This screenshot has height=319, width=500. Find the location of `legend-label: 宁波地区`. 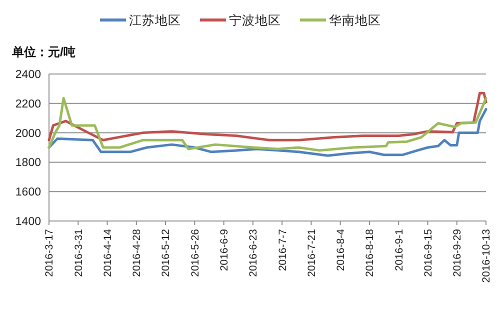

legend-label: 宁波地区 is located at coordinates (255, 20).